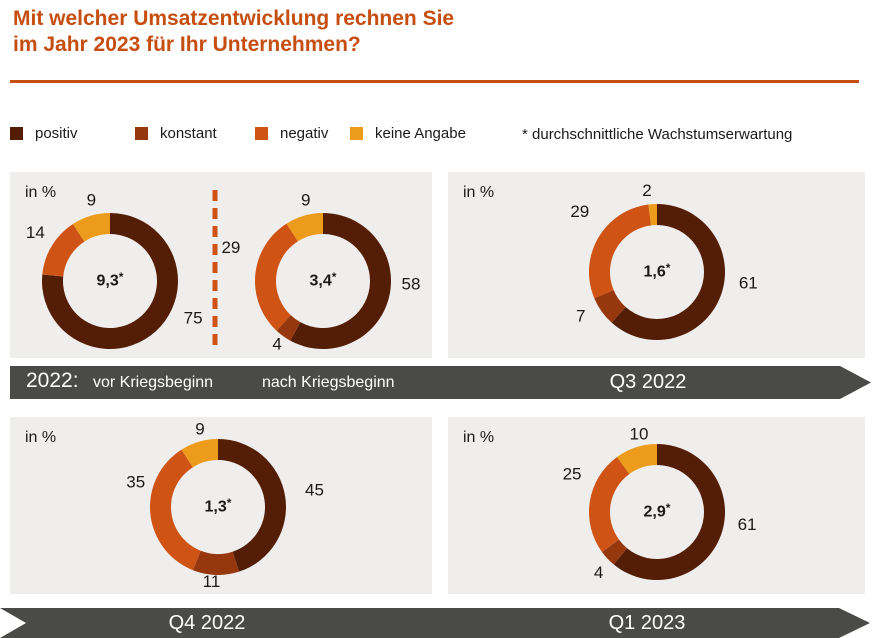 The width and height of the screenshot is (875, 638). I want to click on timeline-arrow-top, so click(440, 382).